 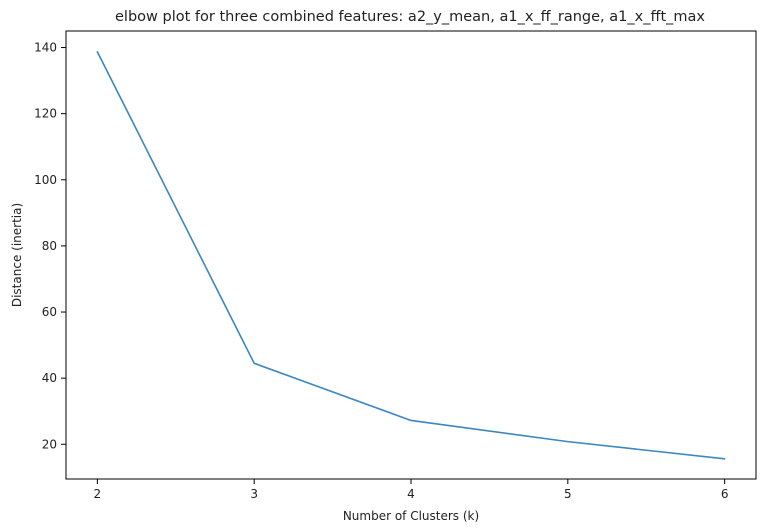 What do you see at coordinates (254, 494) in the screenshot?
I see `x-tick-label: 3` at bounding box center [254, 494].